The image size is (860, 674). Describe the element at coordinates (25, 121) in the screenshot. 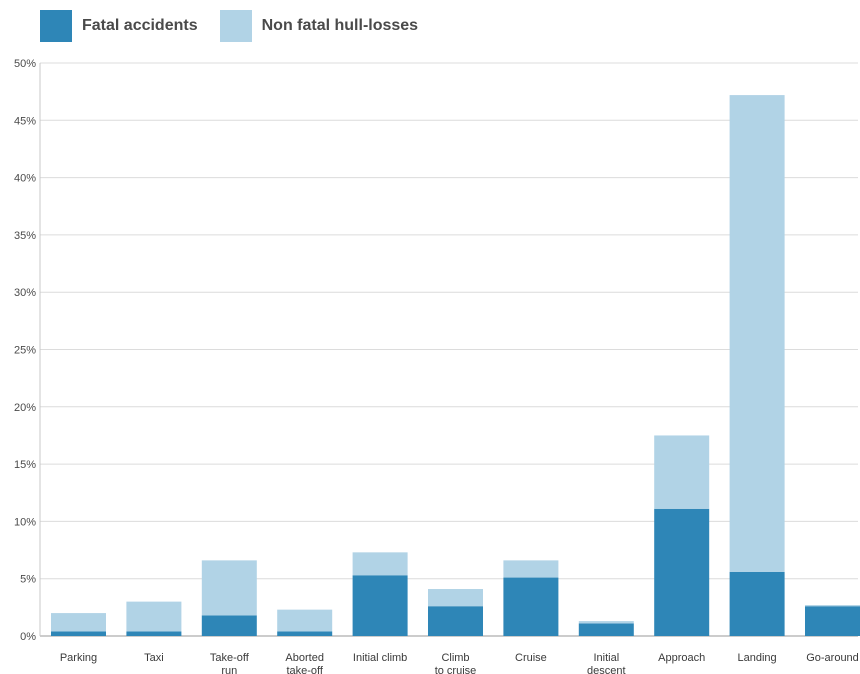

I see `y-tick-label: 45%` at that location.